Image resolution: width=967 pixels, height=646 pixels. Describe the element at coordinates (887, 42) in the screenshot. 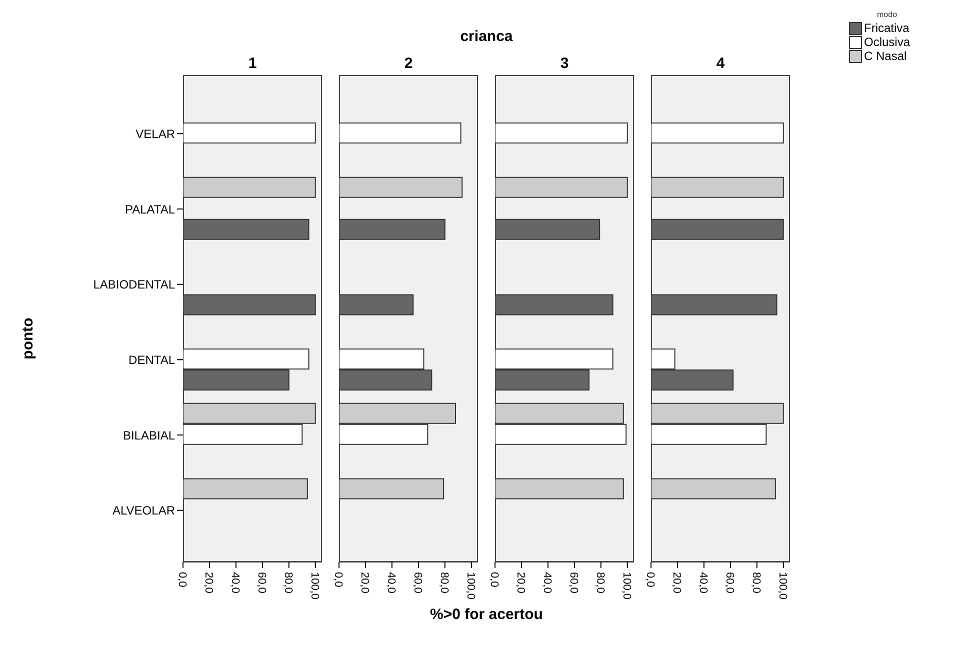

I see `legend-label: Oclusiva` at that location.